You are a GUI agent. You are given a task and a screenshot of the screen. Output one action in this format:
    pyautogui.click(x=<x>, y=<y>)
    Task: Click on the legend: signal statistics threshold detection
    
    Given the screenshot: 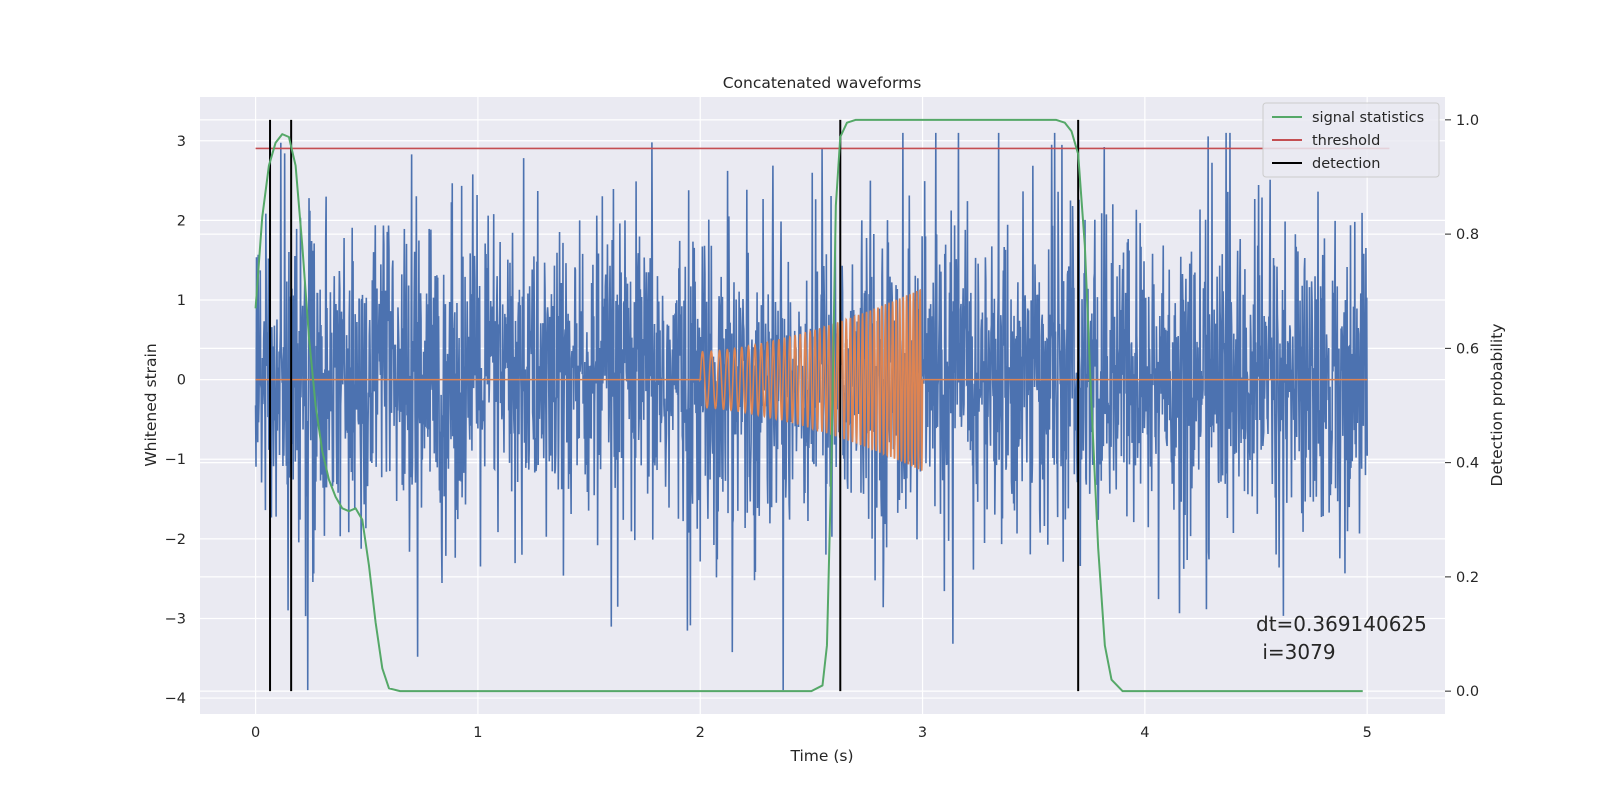 What is the action you would take?
    pyautogui.click(x=1351, y=140)
    